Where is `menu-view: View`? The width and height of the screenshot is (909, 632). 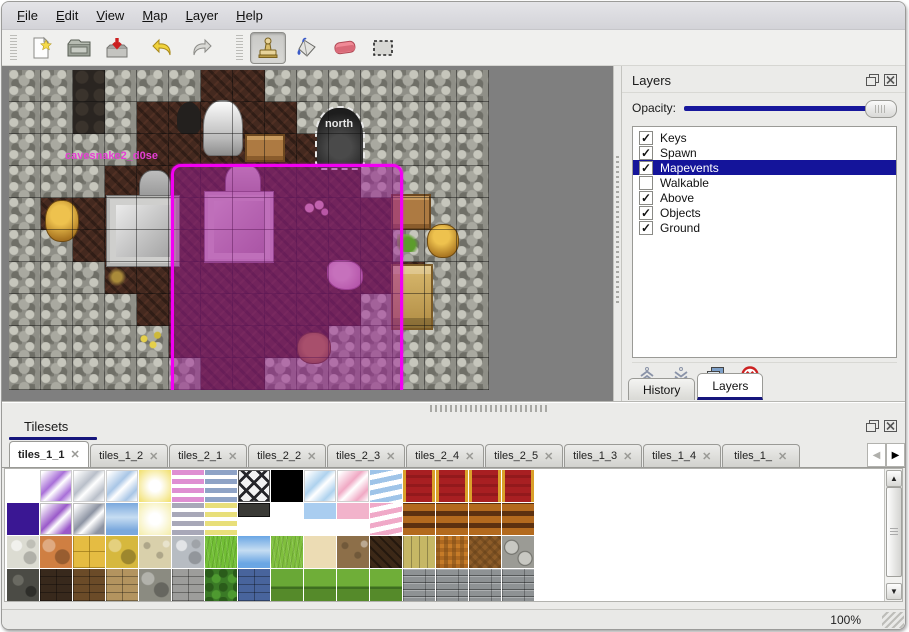
menu-view: View is located at coordinates (110, 15).